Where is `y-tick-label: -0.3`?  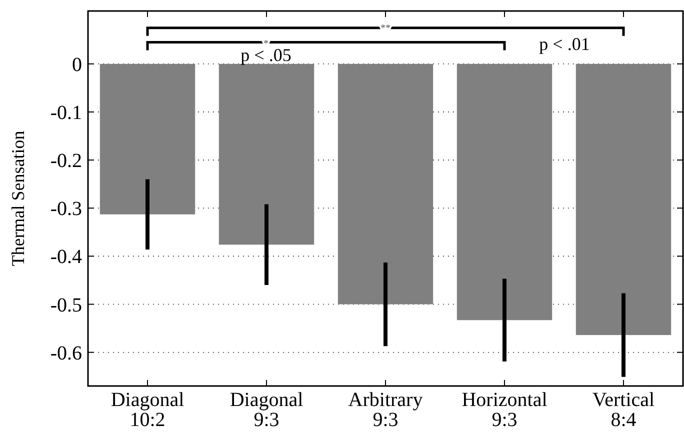 y-tick-label: -0.3 is located at coordinates (66, 209).